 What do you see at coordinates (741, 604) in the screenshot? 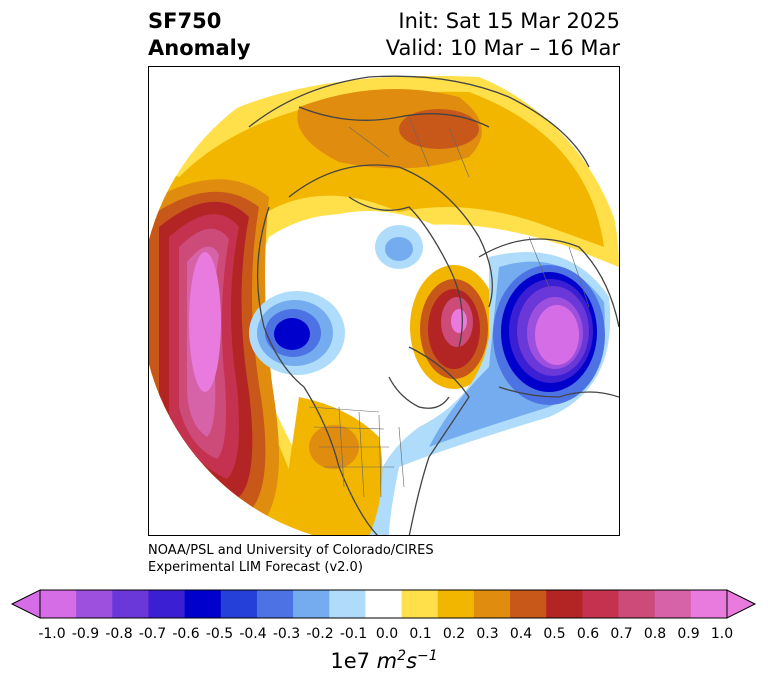
I see `colorbar-over-arrow` at bounding box center [741, 604].